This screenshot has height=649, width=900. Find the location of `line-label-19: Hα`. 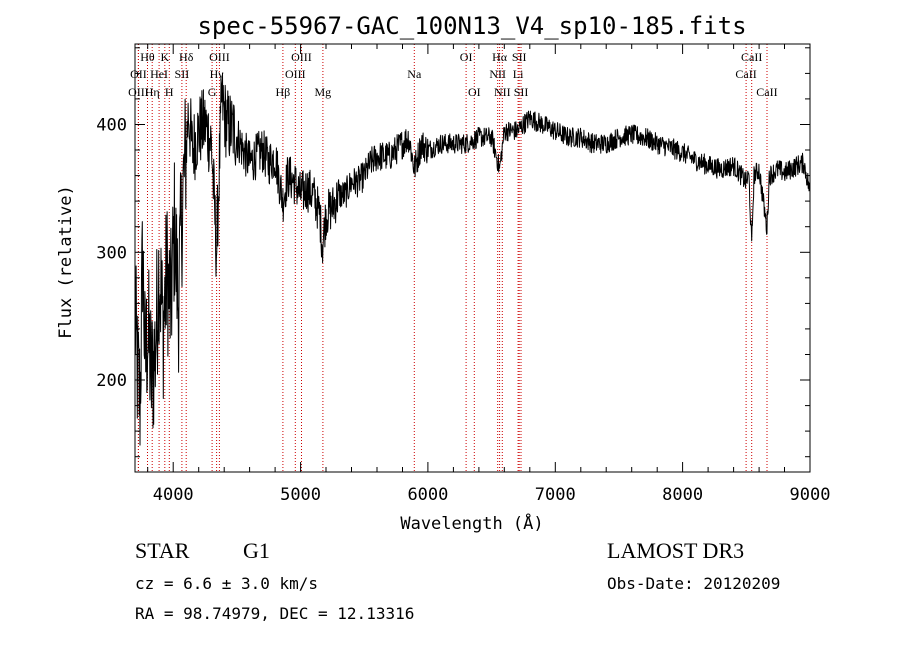

line-label-19: Hα is located at coordinates (500, 57).